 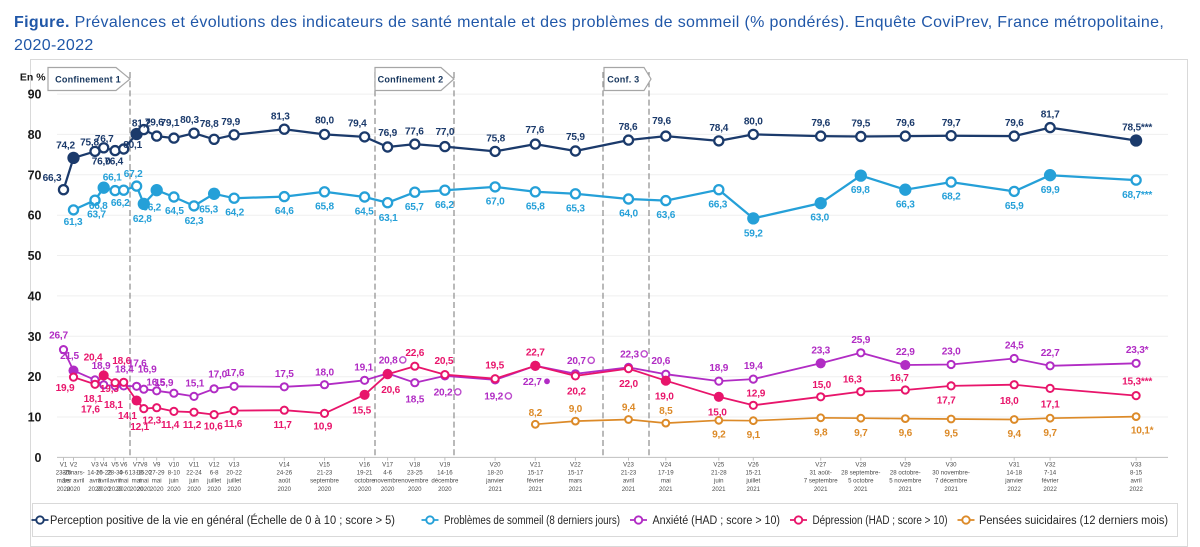 What do you see at coordinates (951, 465) in the screenshot?
I see `svg-text: V30` at bounding box center [951, 465].